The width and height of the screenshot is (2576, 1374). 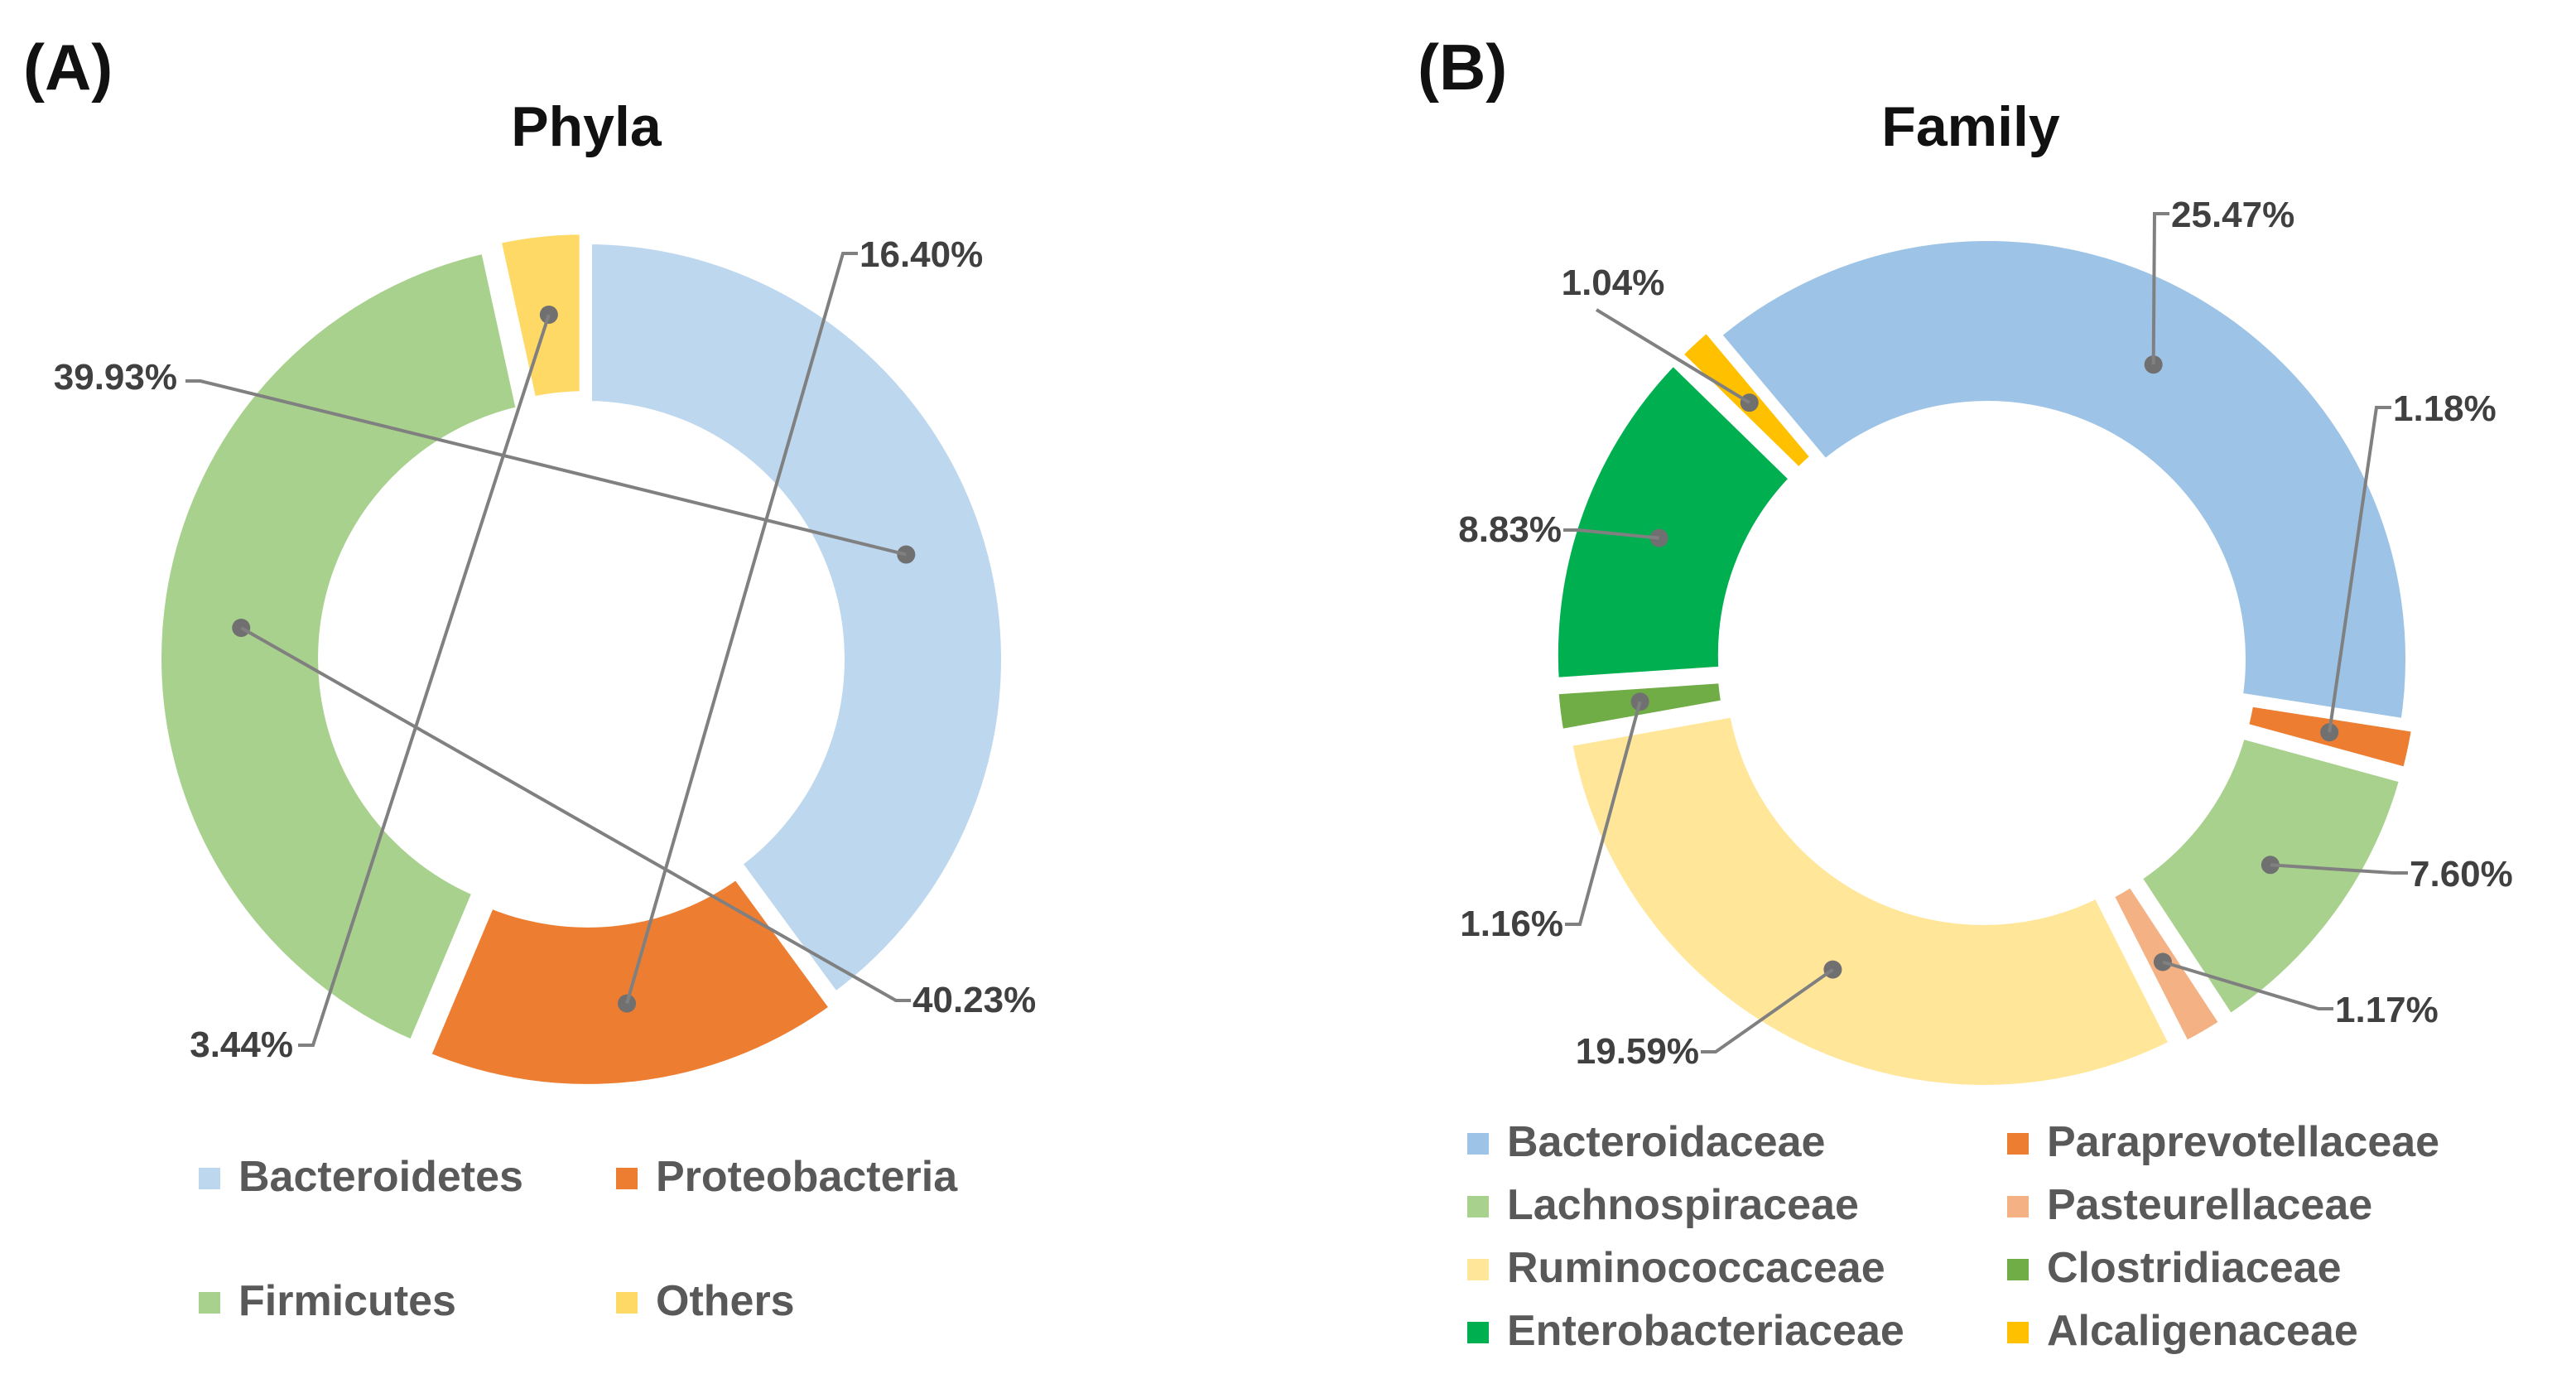 I want to click on legend-label-pasteurellaceae: Pasteurellaceae, so click(x=2209, y=1205).